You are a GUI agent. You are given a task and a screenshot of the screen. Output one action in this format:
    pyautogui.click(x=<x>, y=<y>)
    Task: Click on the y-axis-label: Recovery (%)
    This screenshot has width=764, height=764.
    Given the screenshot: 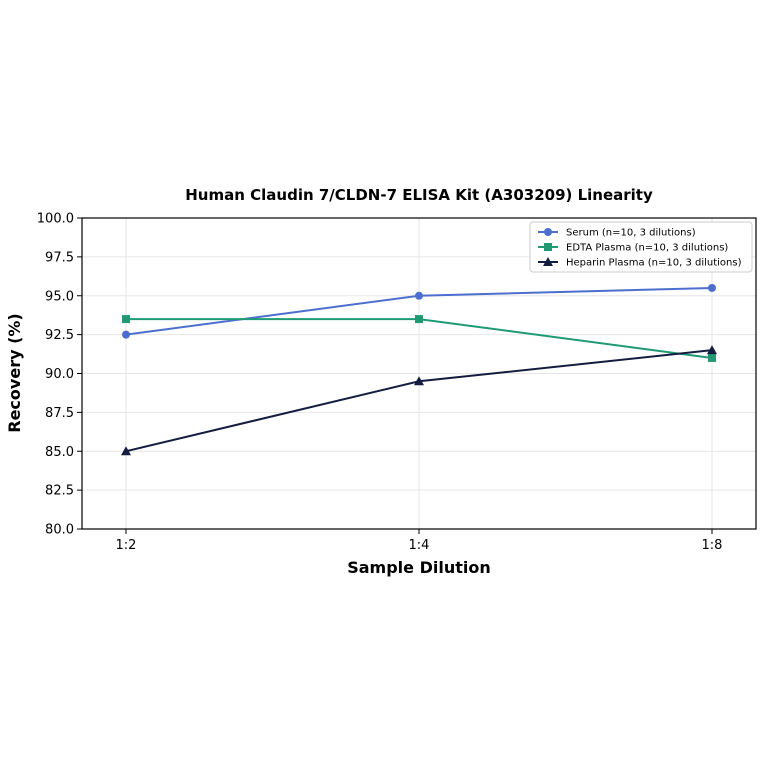 What is the action you would take?
    pyautogui.click(x=14, y=372)
    